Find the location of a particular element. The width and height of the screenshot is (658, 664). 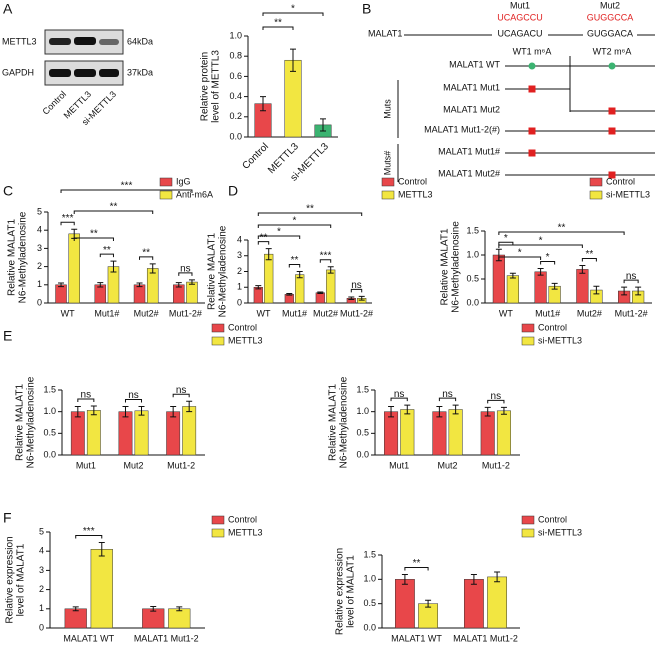

legend-label: Control is located at coordinates (242, 327).